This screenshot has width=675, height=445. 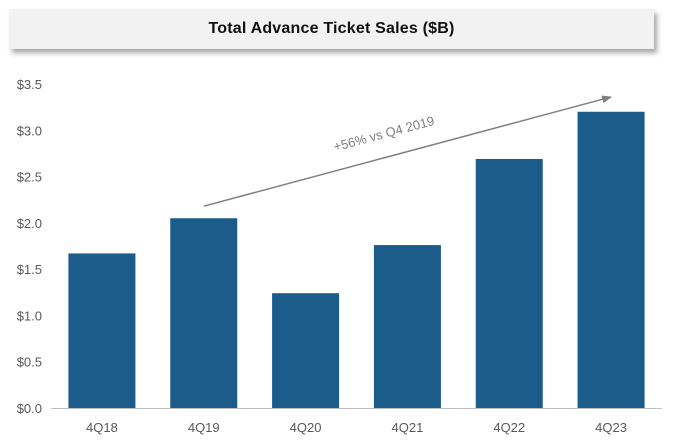 I want to click on y-tick-label: $0.5, so click(x=29, y=362).